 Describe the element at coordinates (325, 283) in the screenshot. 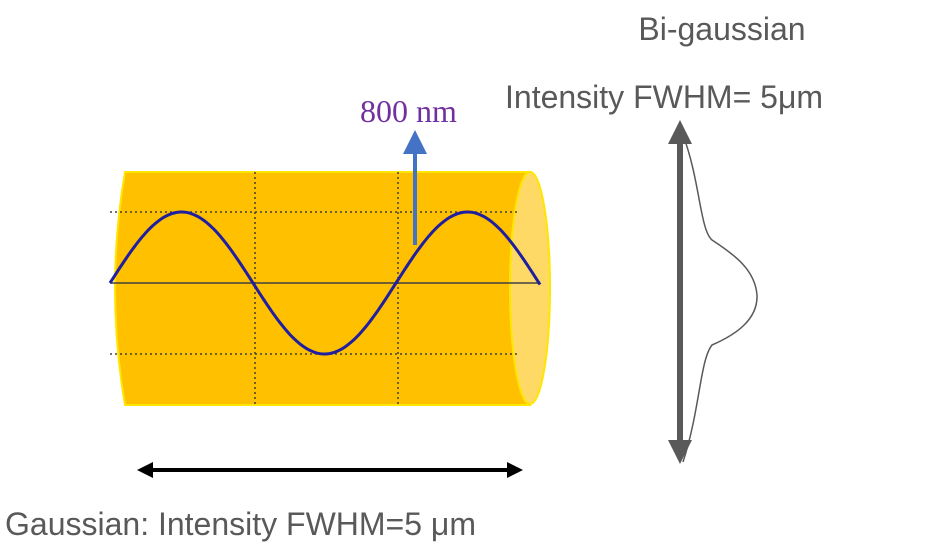

I see `wave` at that location.